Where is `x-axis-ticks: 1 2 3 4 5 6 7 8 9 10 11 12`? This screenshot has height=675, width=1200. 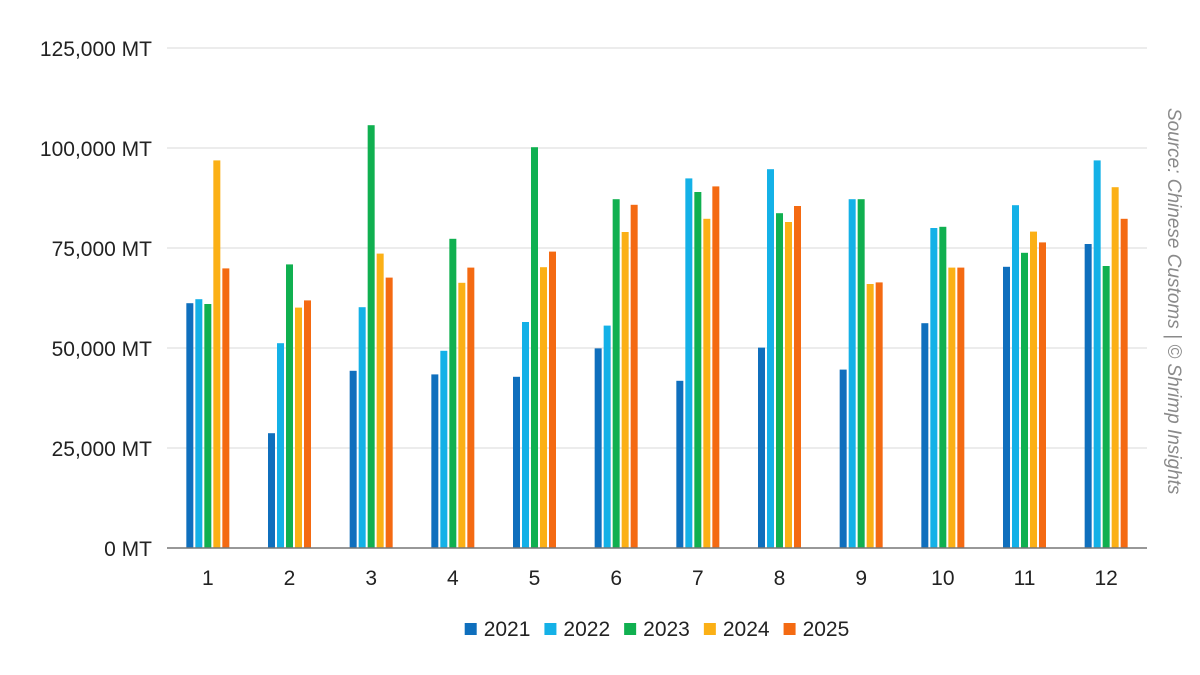 x-axis-ticks: 1 2 3 4 5 6 7 8 9 10 11 12 is located at coordinates (660, 578).